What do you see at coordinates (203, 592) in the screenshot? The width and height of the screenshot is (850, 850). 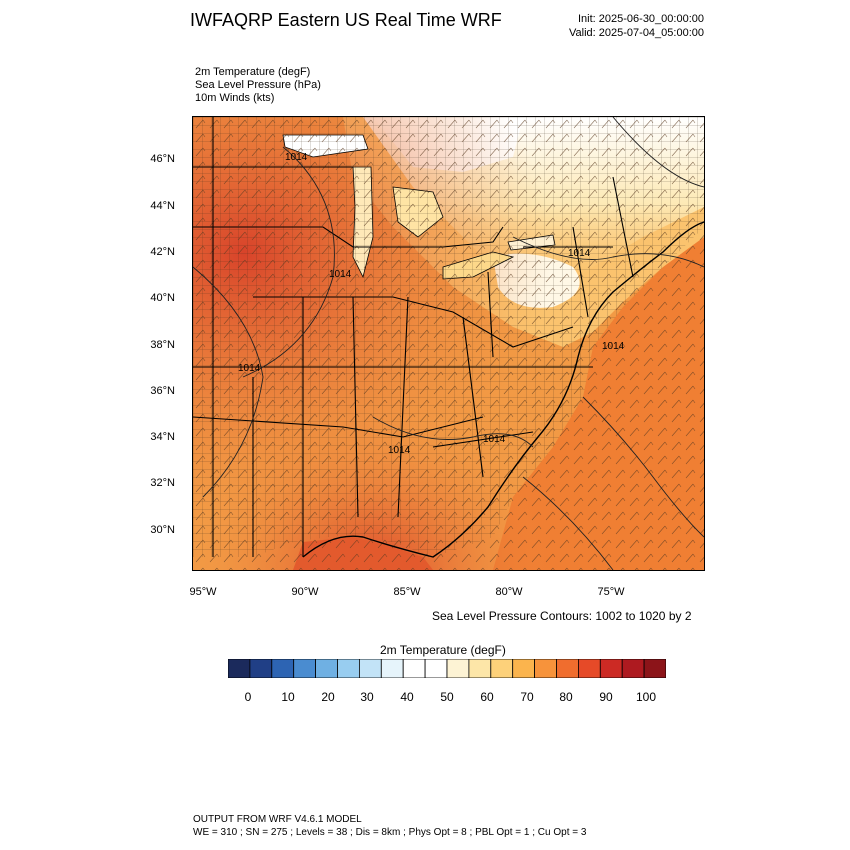 I see `lon-label: 95°W` at bounding box center [203, 592].